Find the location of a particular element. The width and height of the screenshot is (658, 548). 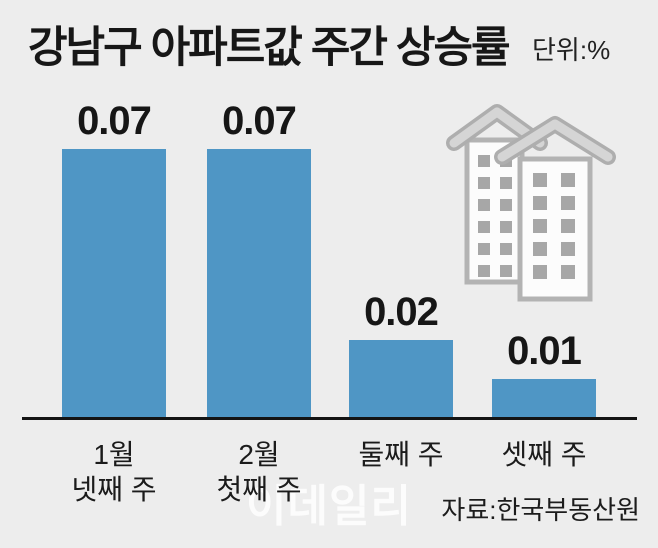

x-axis-label-line1: 셋째 주 is located at coordinates (544, 454).